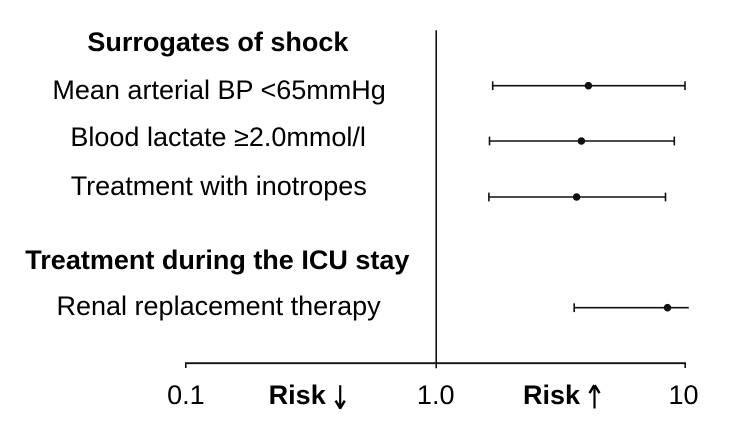  Describe the element at coordinates (186, 395) in the screenshot. I see `svg-text: 0.1` at that location.